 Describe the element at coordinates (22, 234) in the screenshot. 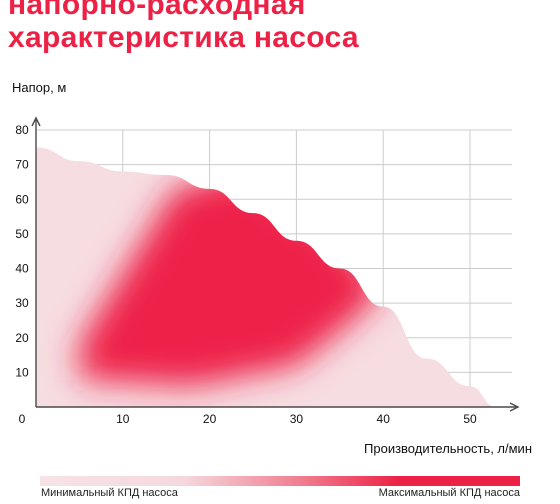

I see `y-tick-label-50: 50` at that location.